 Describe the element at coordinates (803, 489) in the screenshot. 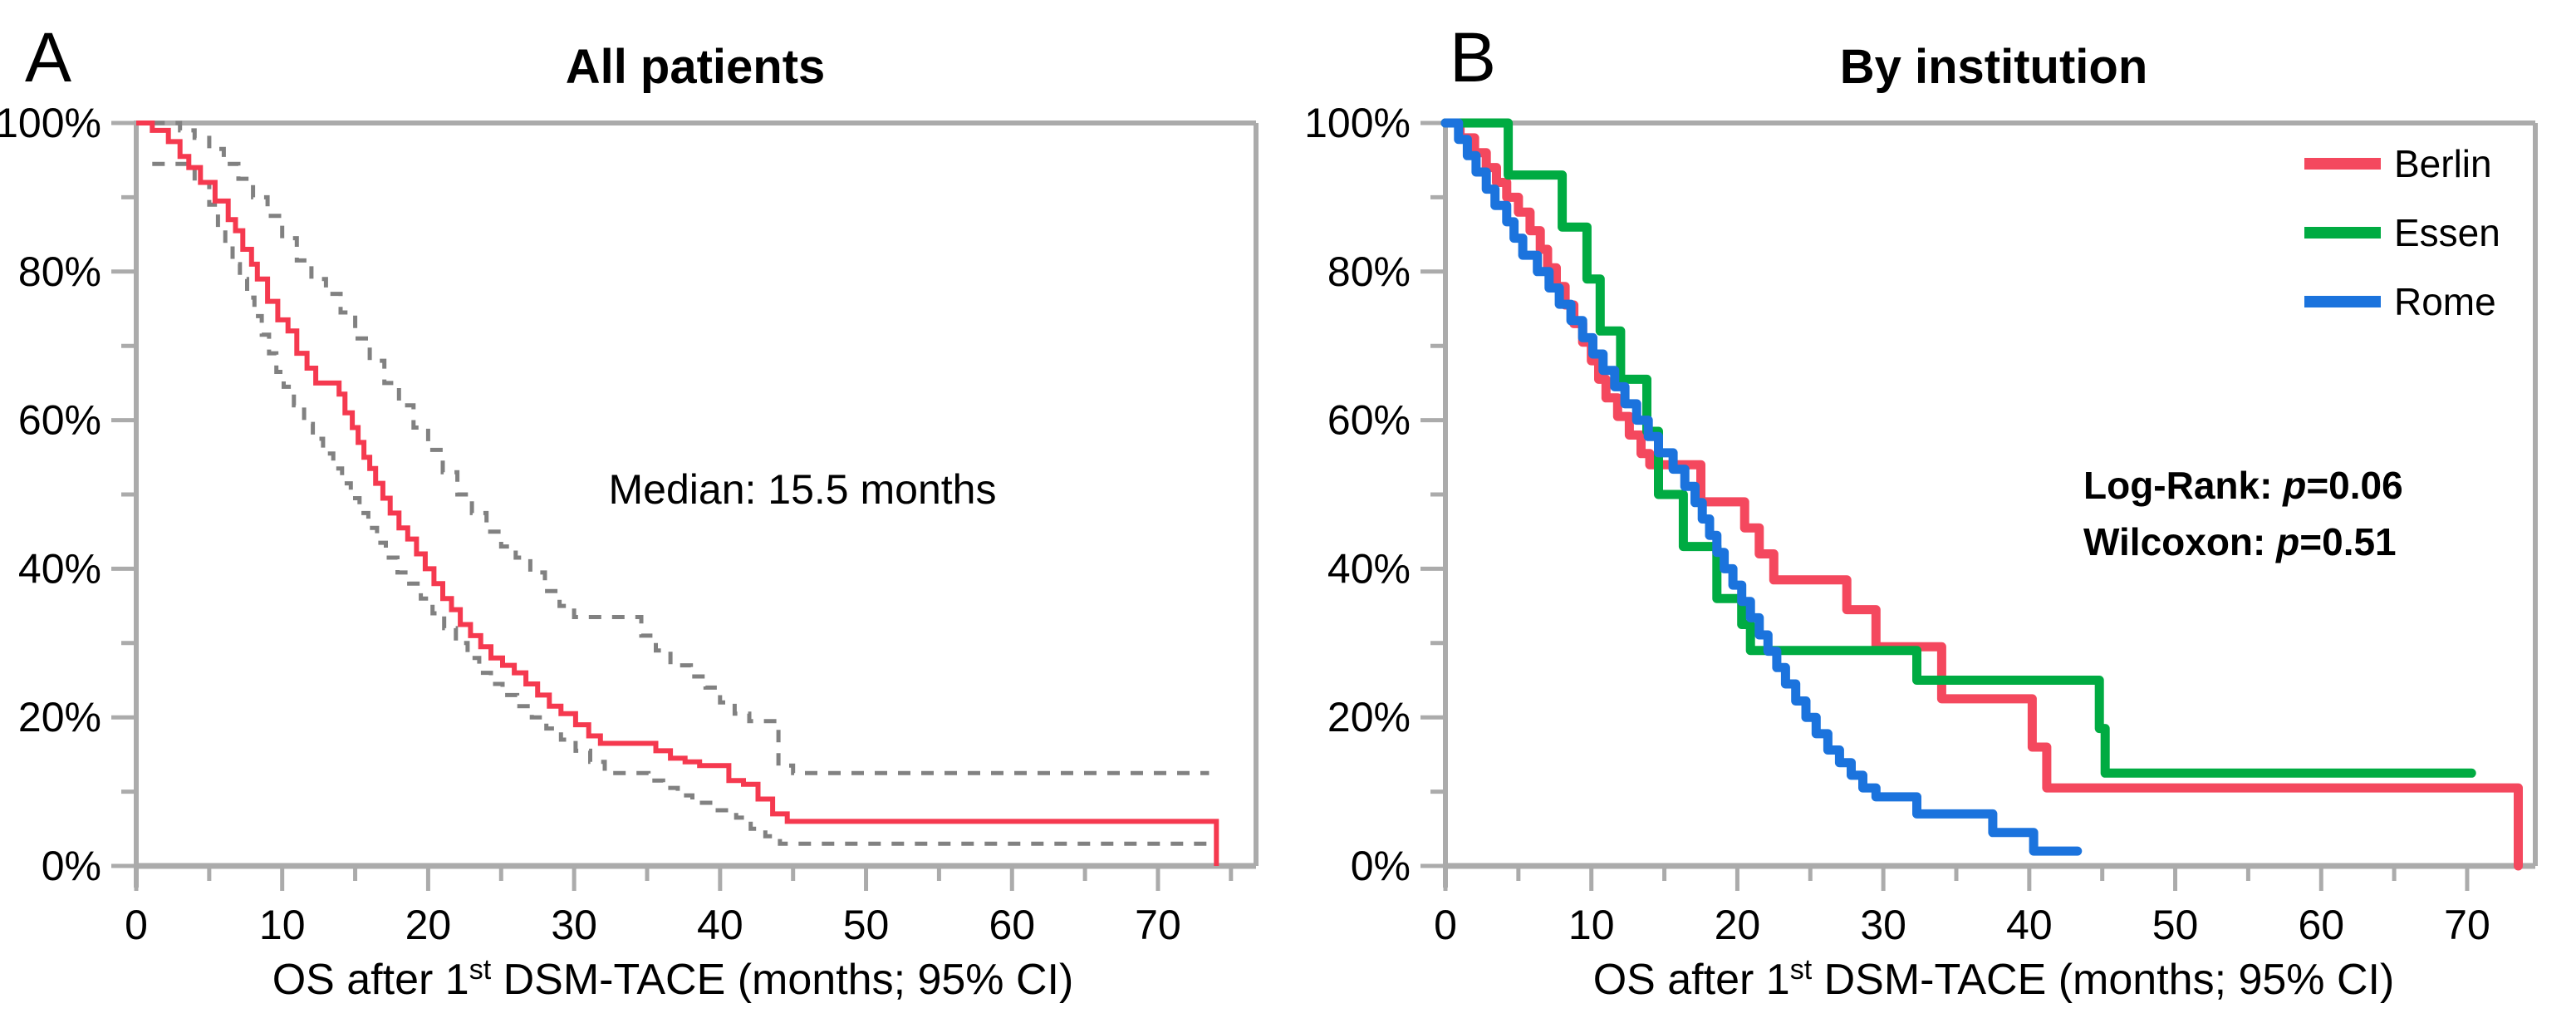

I see `panel-a-median-annotation: Median: 15.5 months` at that location.